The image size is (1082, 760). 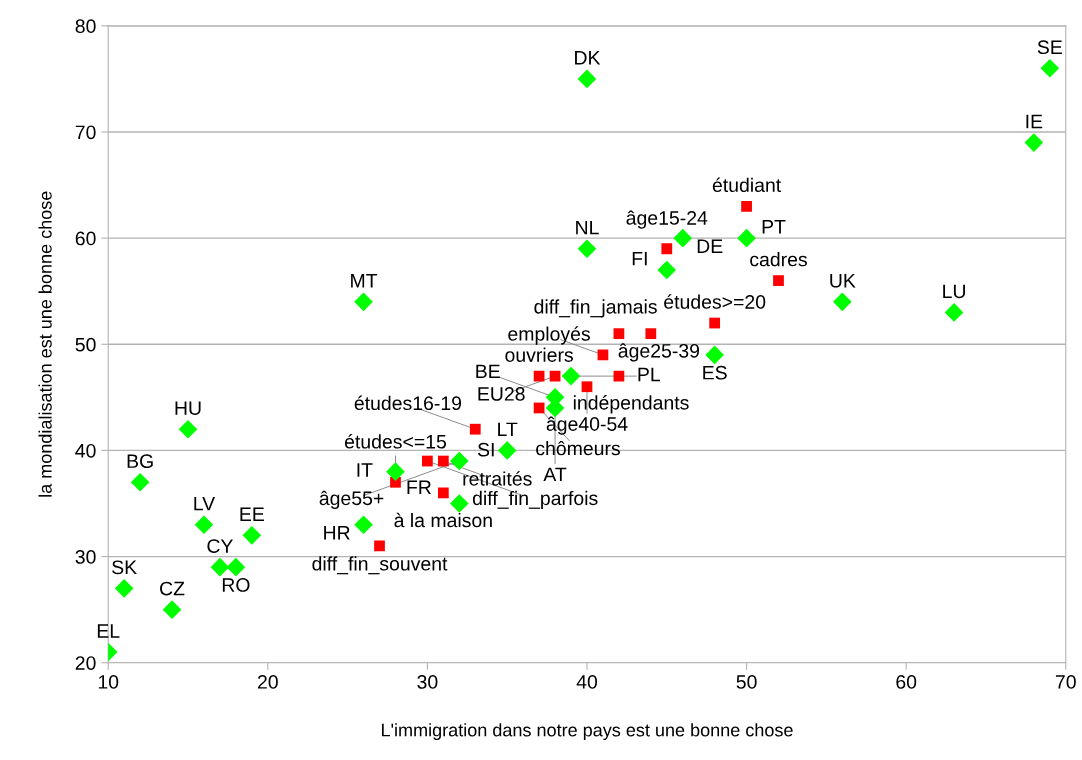 I want to click on annotation: LV, so click(x=205, y=503).